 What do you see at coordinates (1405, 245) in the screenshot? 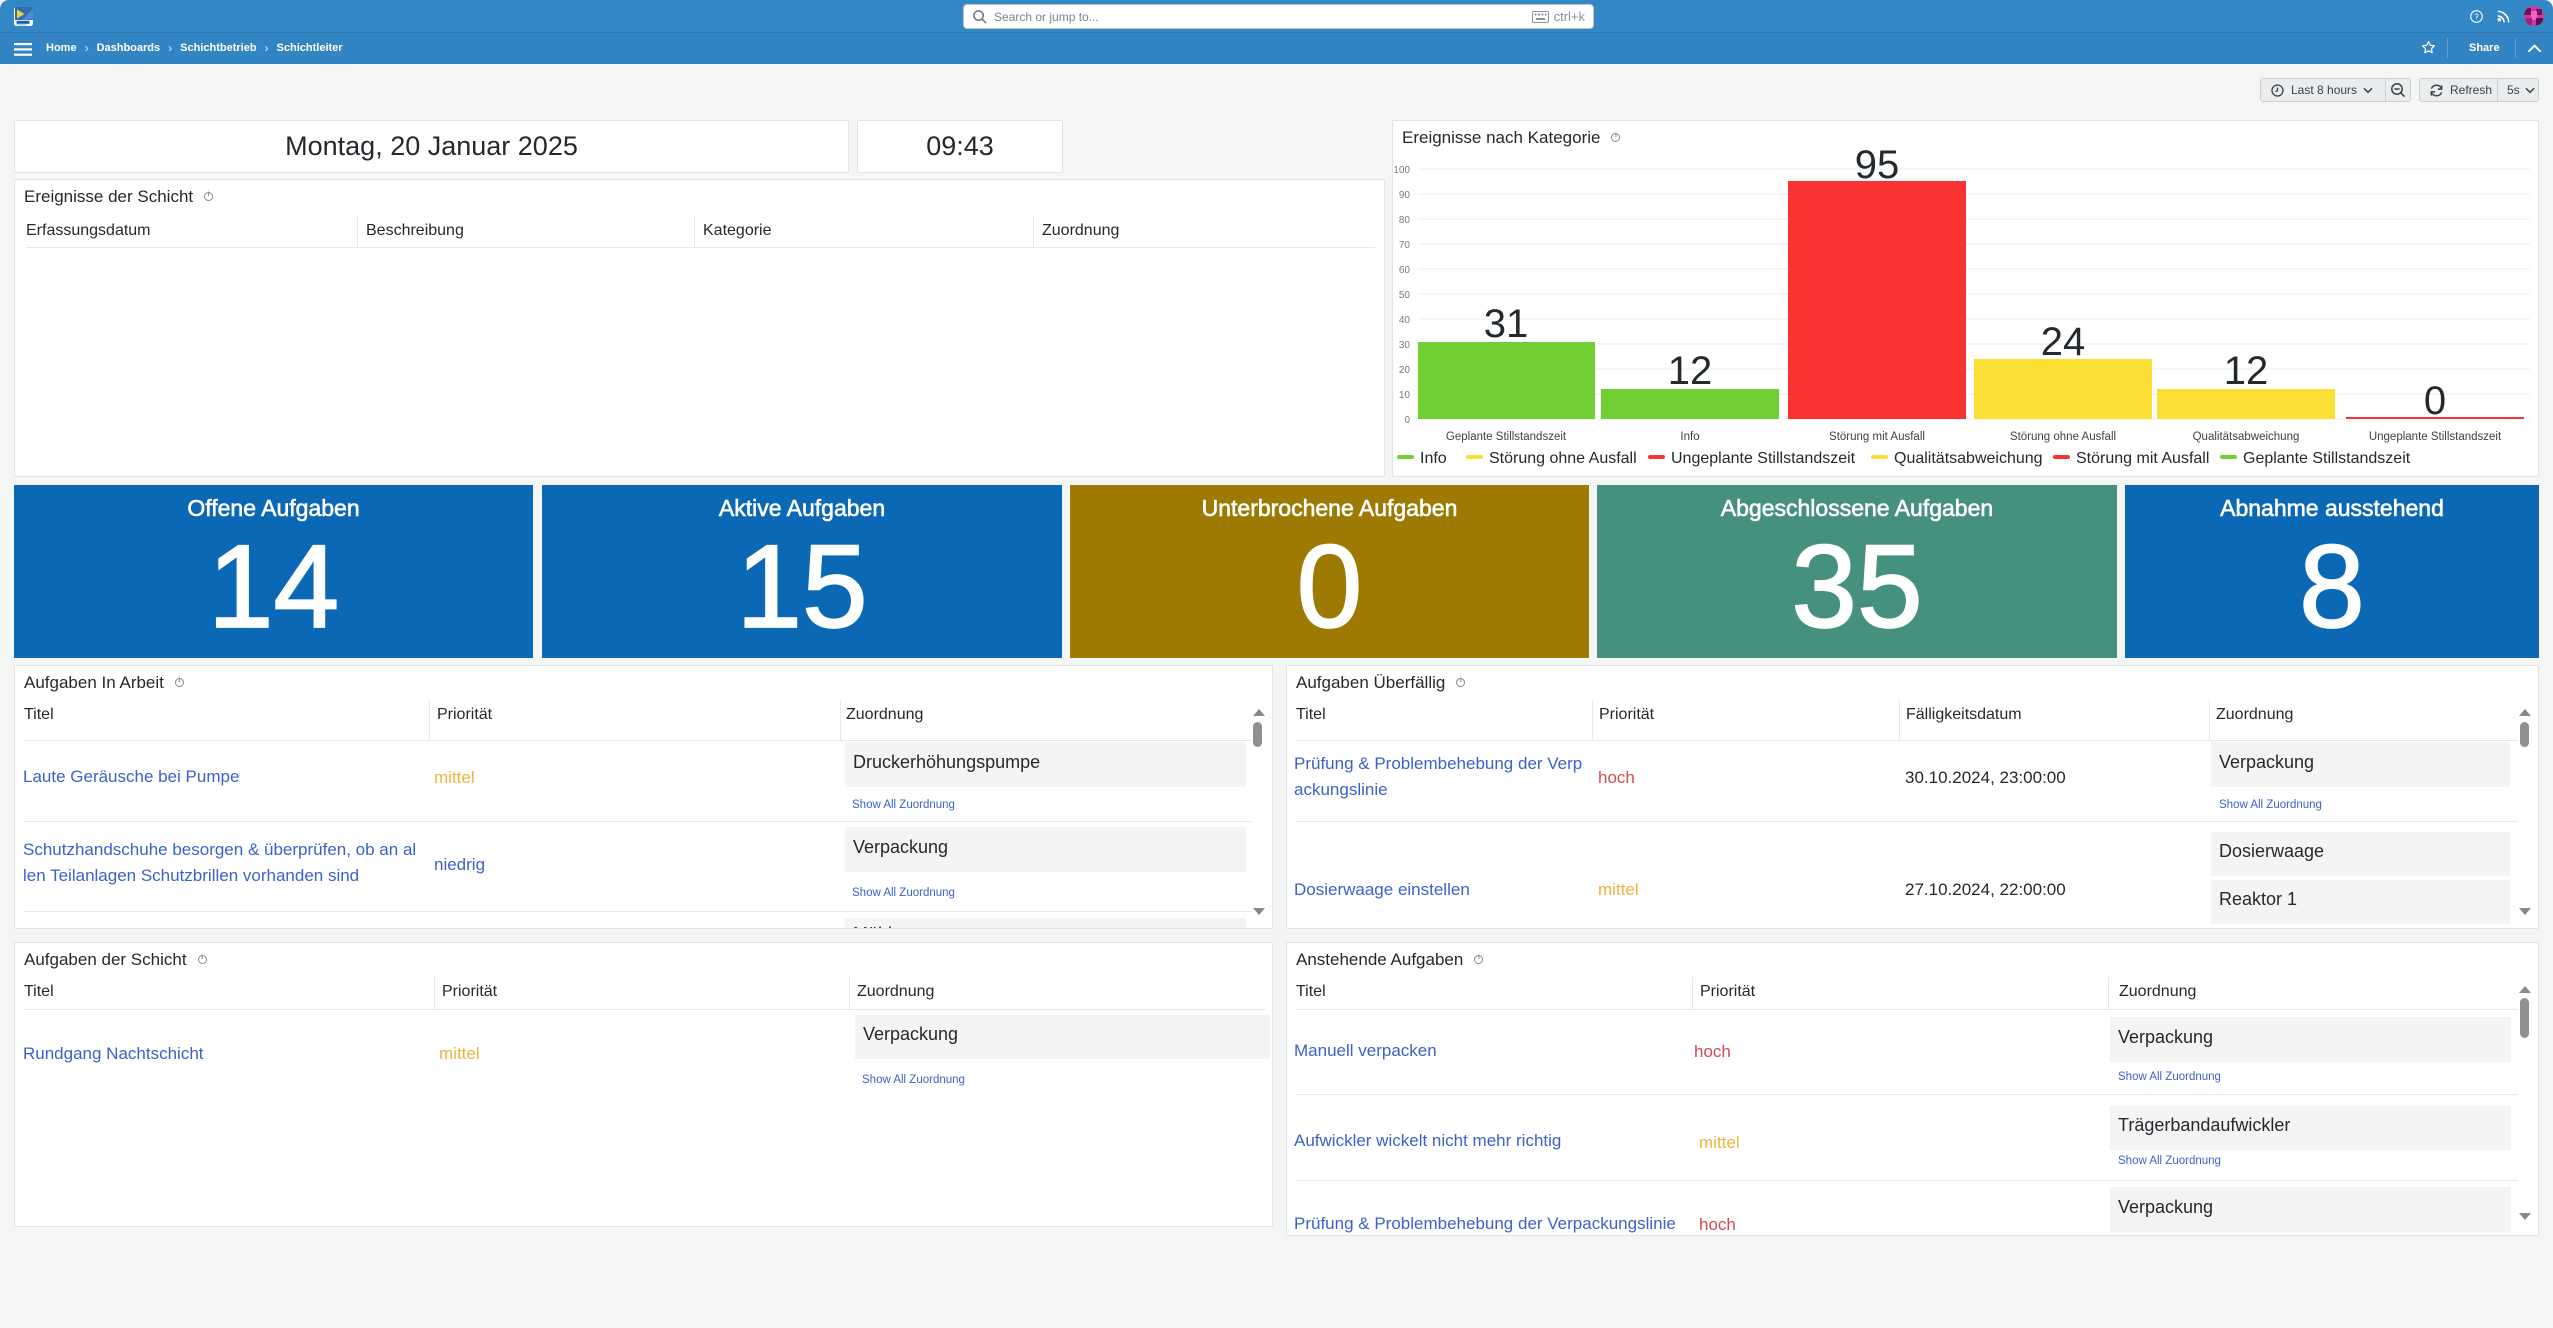
I see `svg-text: 70` at bounding box center [1405, 245].